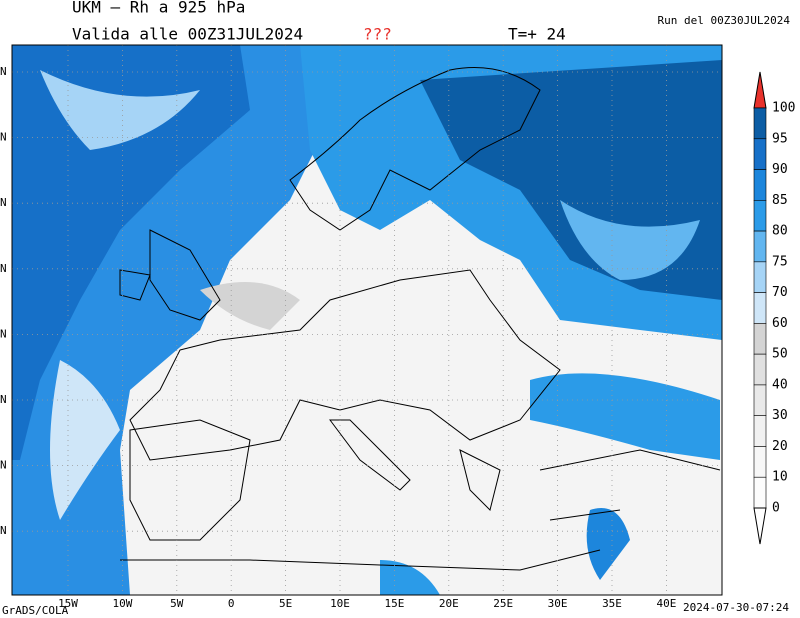  What do you see at coordinates (780, 292) in the screenshot?
I see `colorbar-label: 70` at bounding box center [780, 292].